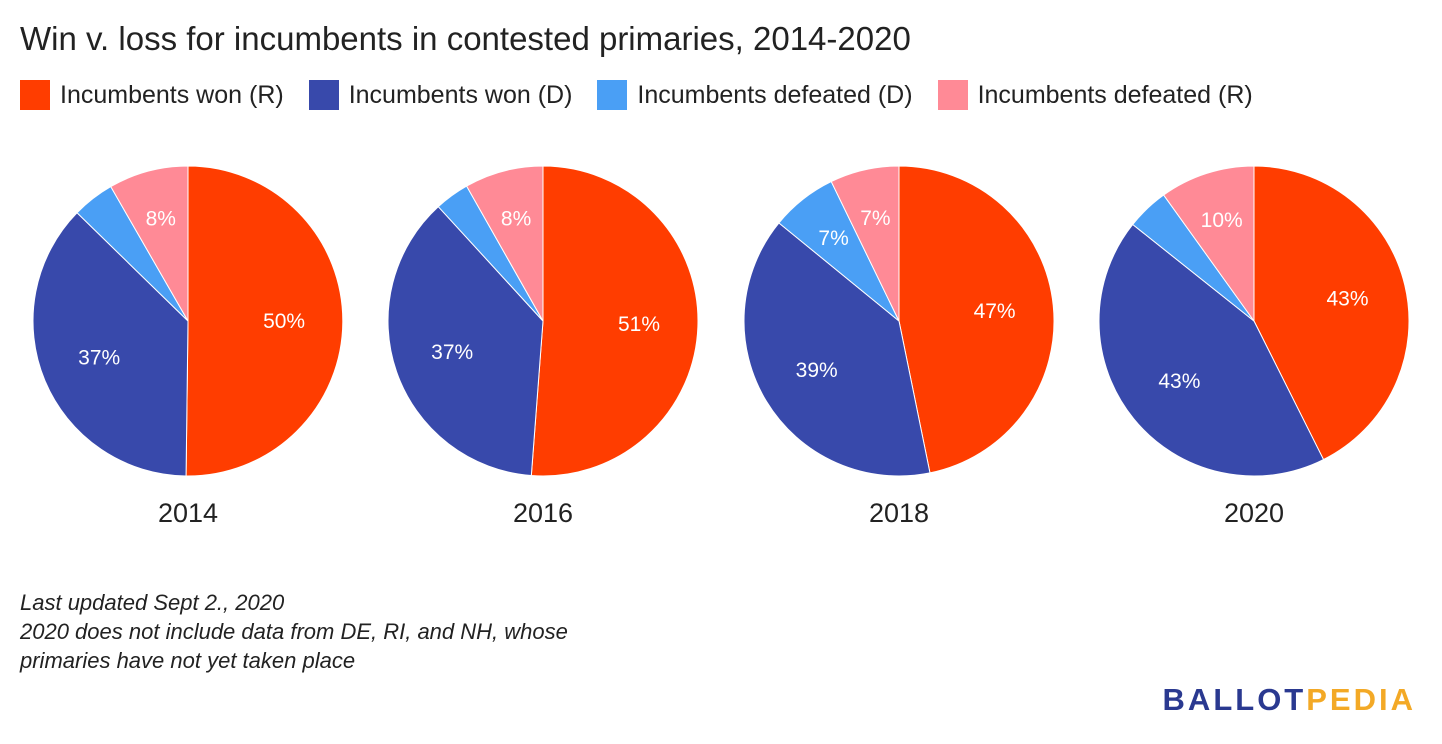 This screenshot has width=1442, height=744. I want to click on legend-item-defeated-d: Incumbents defeated (D), so click(755, 95).